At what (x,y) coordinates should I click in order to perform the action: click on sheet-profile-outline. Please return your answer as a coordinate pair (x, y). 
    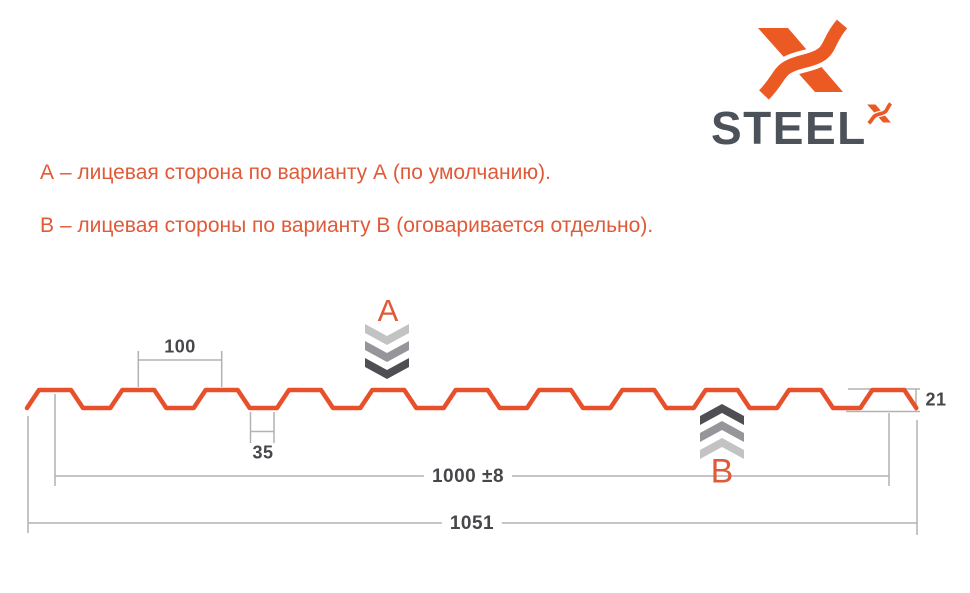
    Looking at the image, I should click on (471, 399).